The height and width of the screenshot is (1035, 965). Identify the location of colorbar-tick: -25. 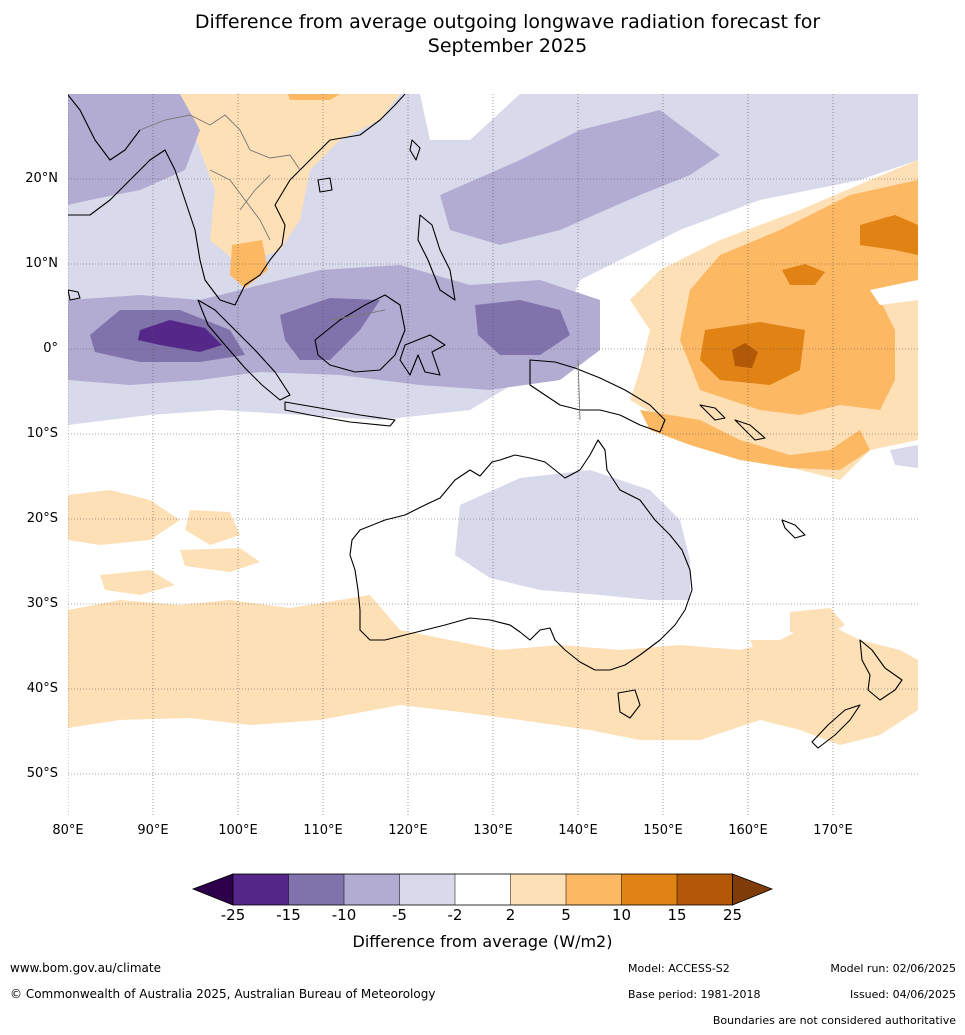
(233, 915).